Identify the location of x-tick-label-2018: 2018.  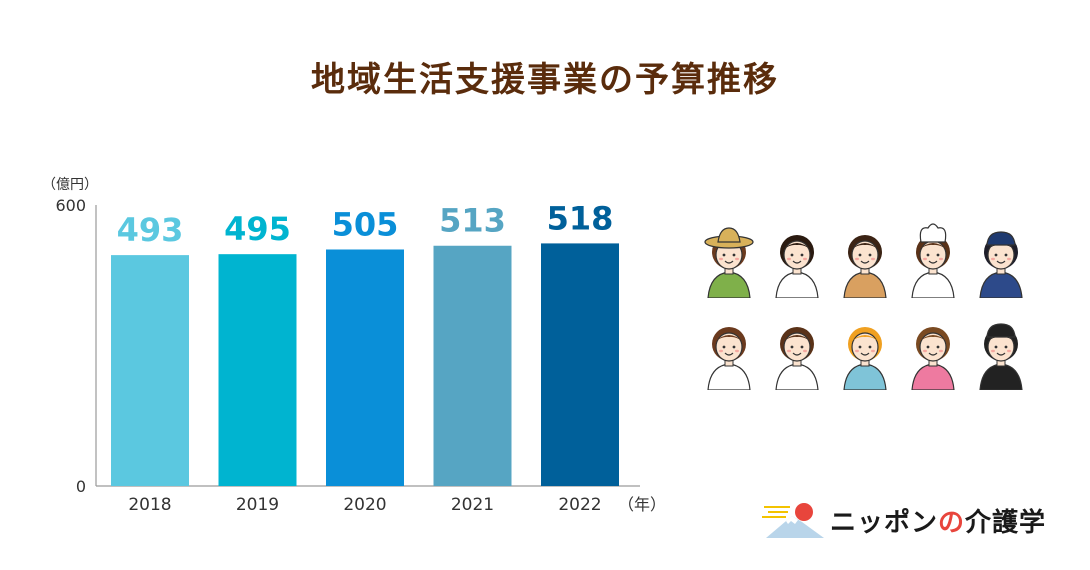
(149, 505).